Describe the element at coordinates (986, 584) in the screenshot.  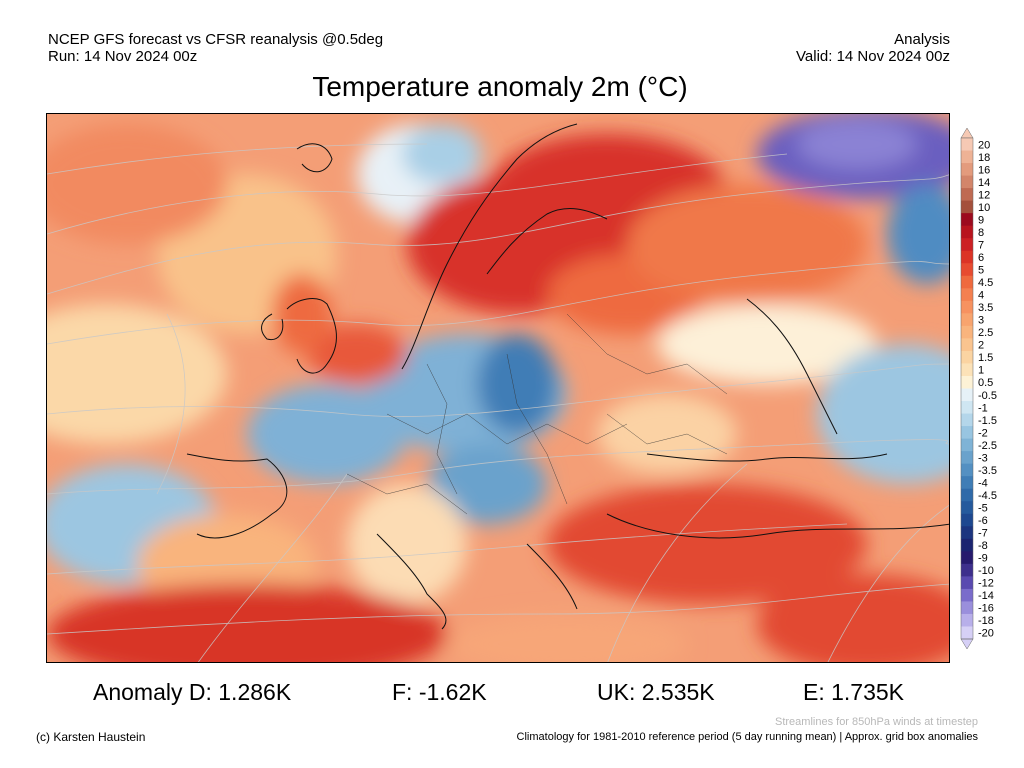
I see `colorbar-label: -12` at that location.